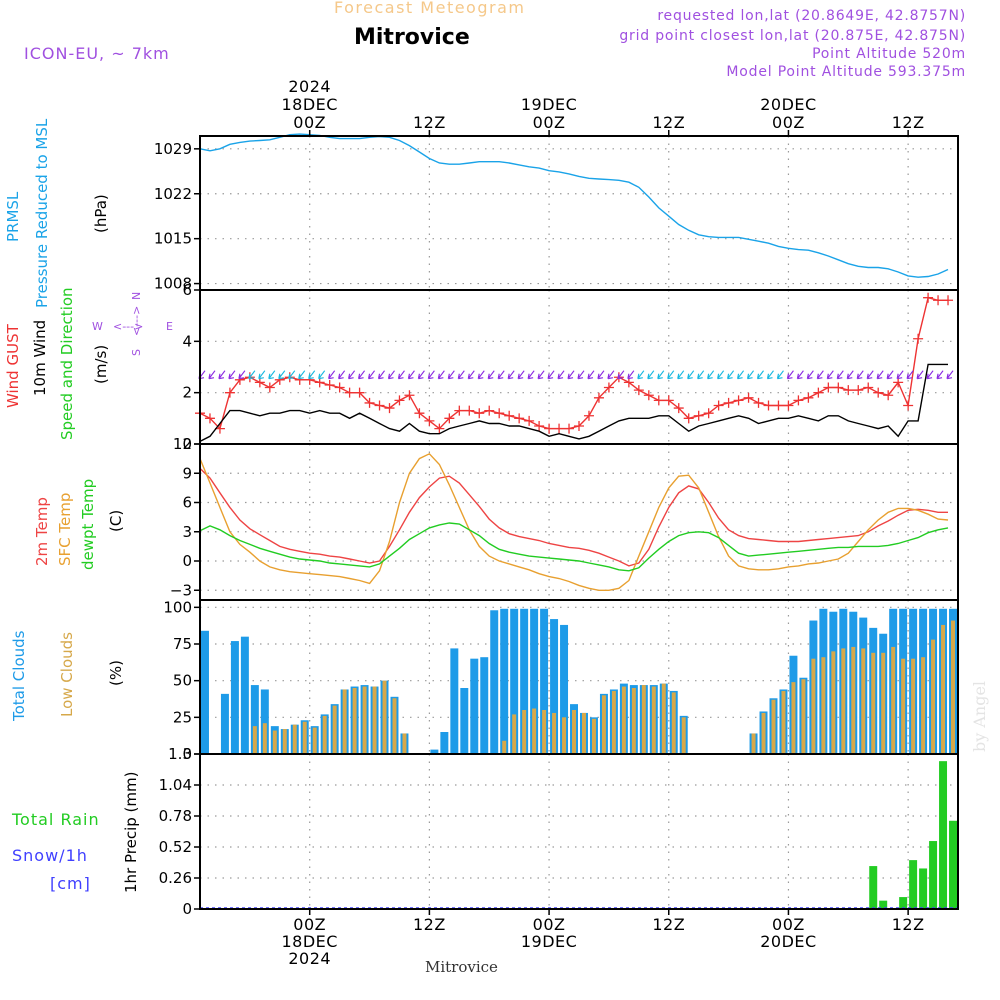  I want to click on y-tick-label: 0.78, so click(175, 816).